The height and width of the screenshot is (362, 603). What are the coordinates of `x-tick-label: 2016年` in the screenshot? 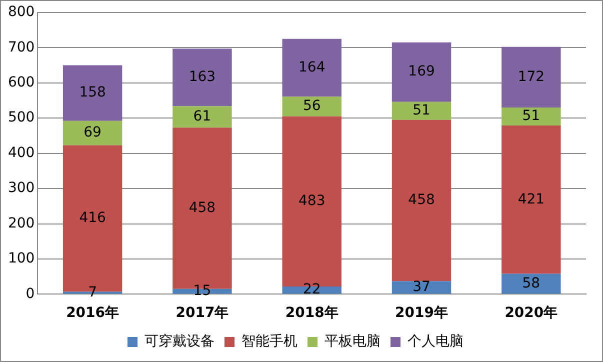 It's located at (93, 313).